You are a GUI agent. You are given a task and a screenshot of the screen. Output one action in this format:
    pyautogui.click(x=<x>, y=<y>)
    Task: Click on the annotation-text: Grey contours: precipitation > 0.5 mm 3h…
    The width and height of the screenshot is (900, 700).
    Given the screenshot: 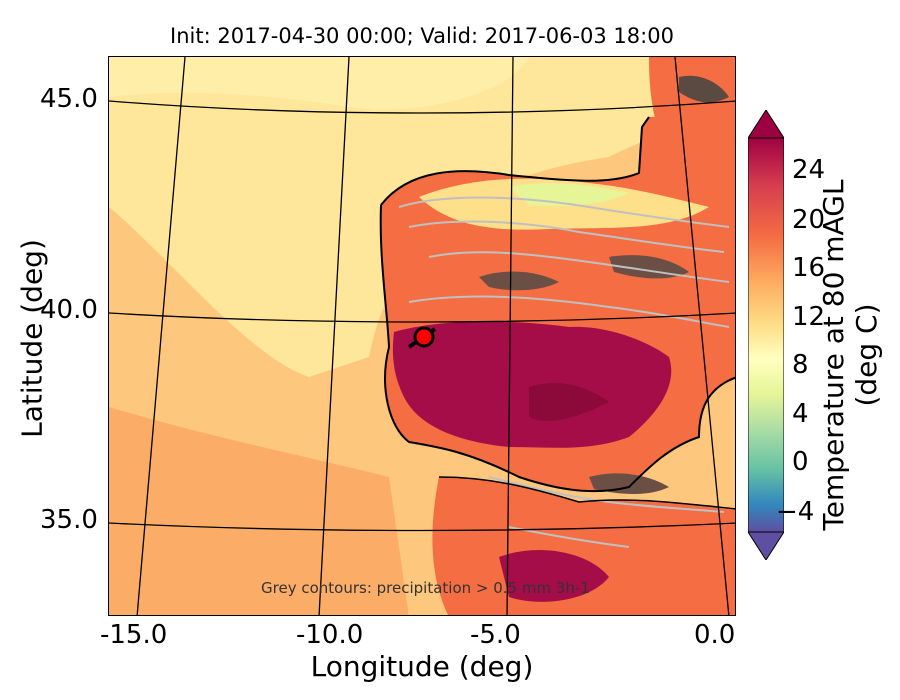 What is the action you would take?
    pyautogui.click(x=425, y=588)
    